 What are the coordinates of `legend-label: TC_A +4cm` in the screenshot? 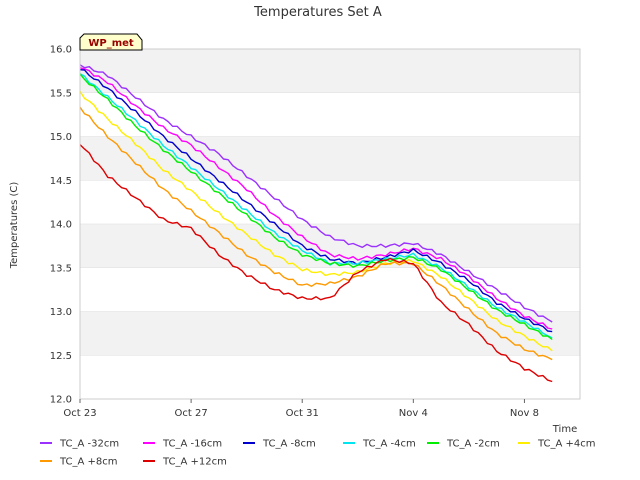 It's located at (566, 444).